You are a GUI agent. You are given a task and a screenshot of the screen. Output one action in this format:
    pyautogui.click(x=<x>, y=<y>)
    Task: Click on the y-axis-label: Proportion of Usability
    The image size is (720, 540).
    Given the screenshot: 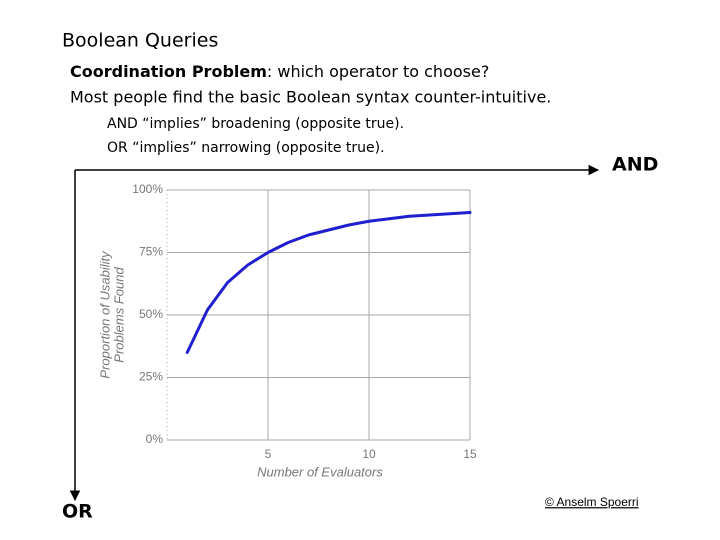 What is the action you would take?
    pyautogui.click(x=104, y=314)
    